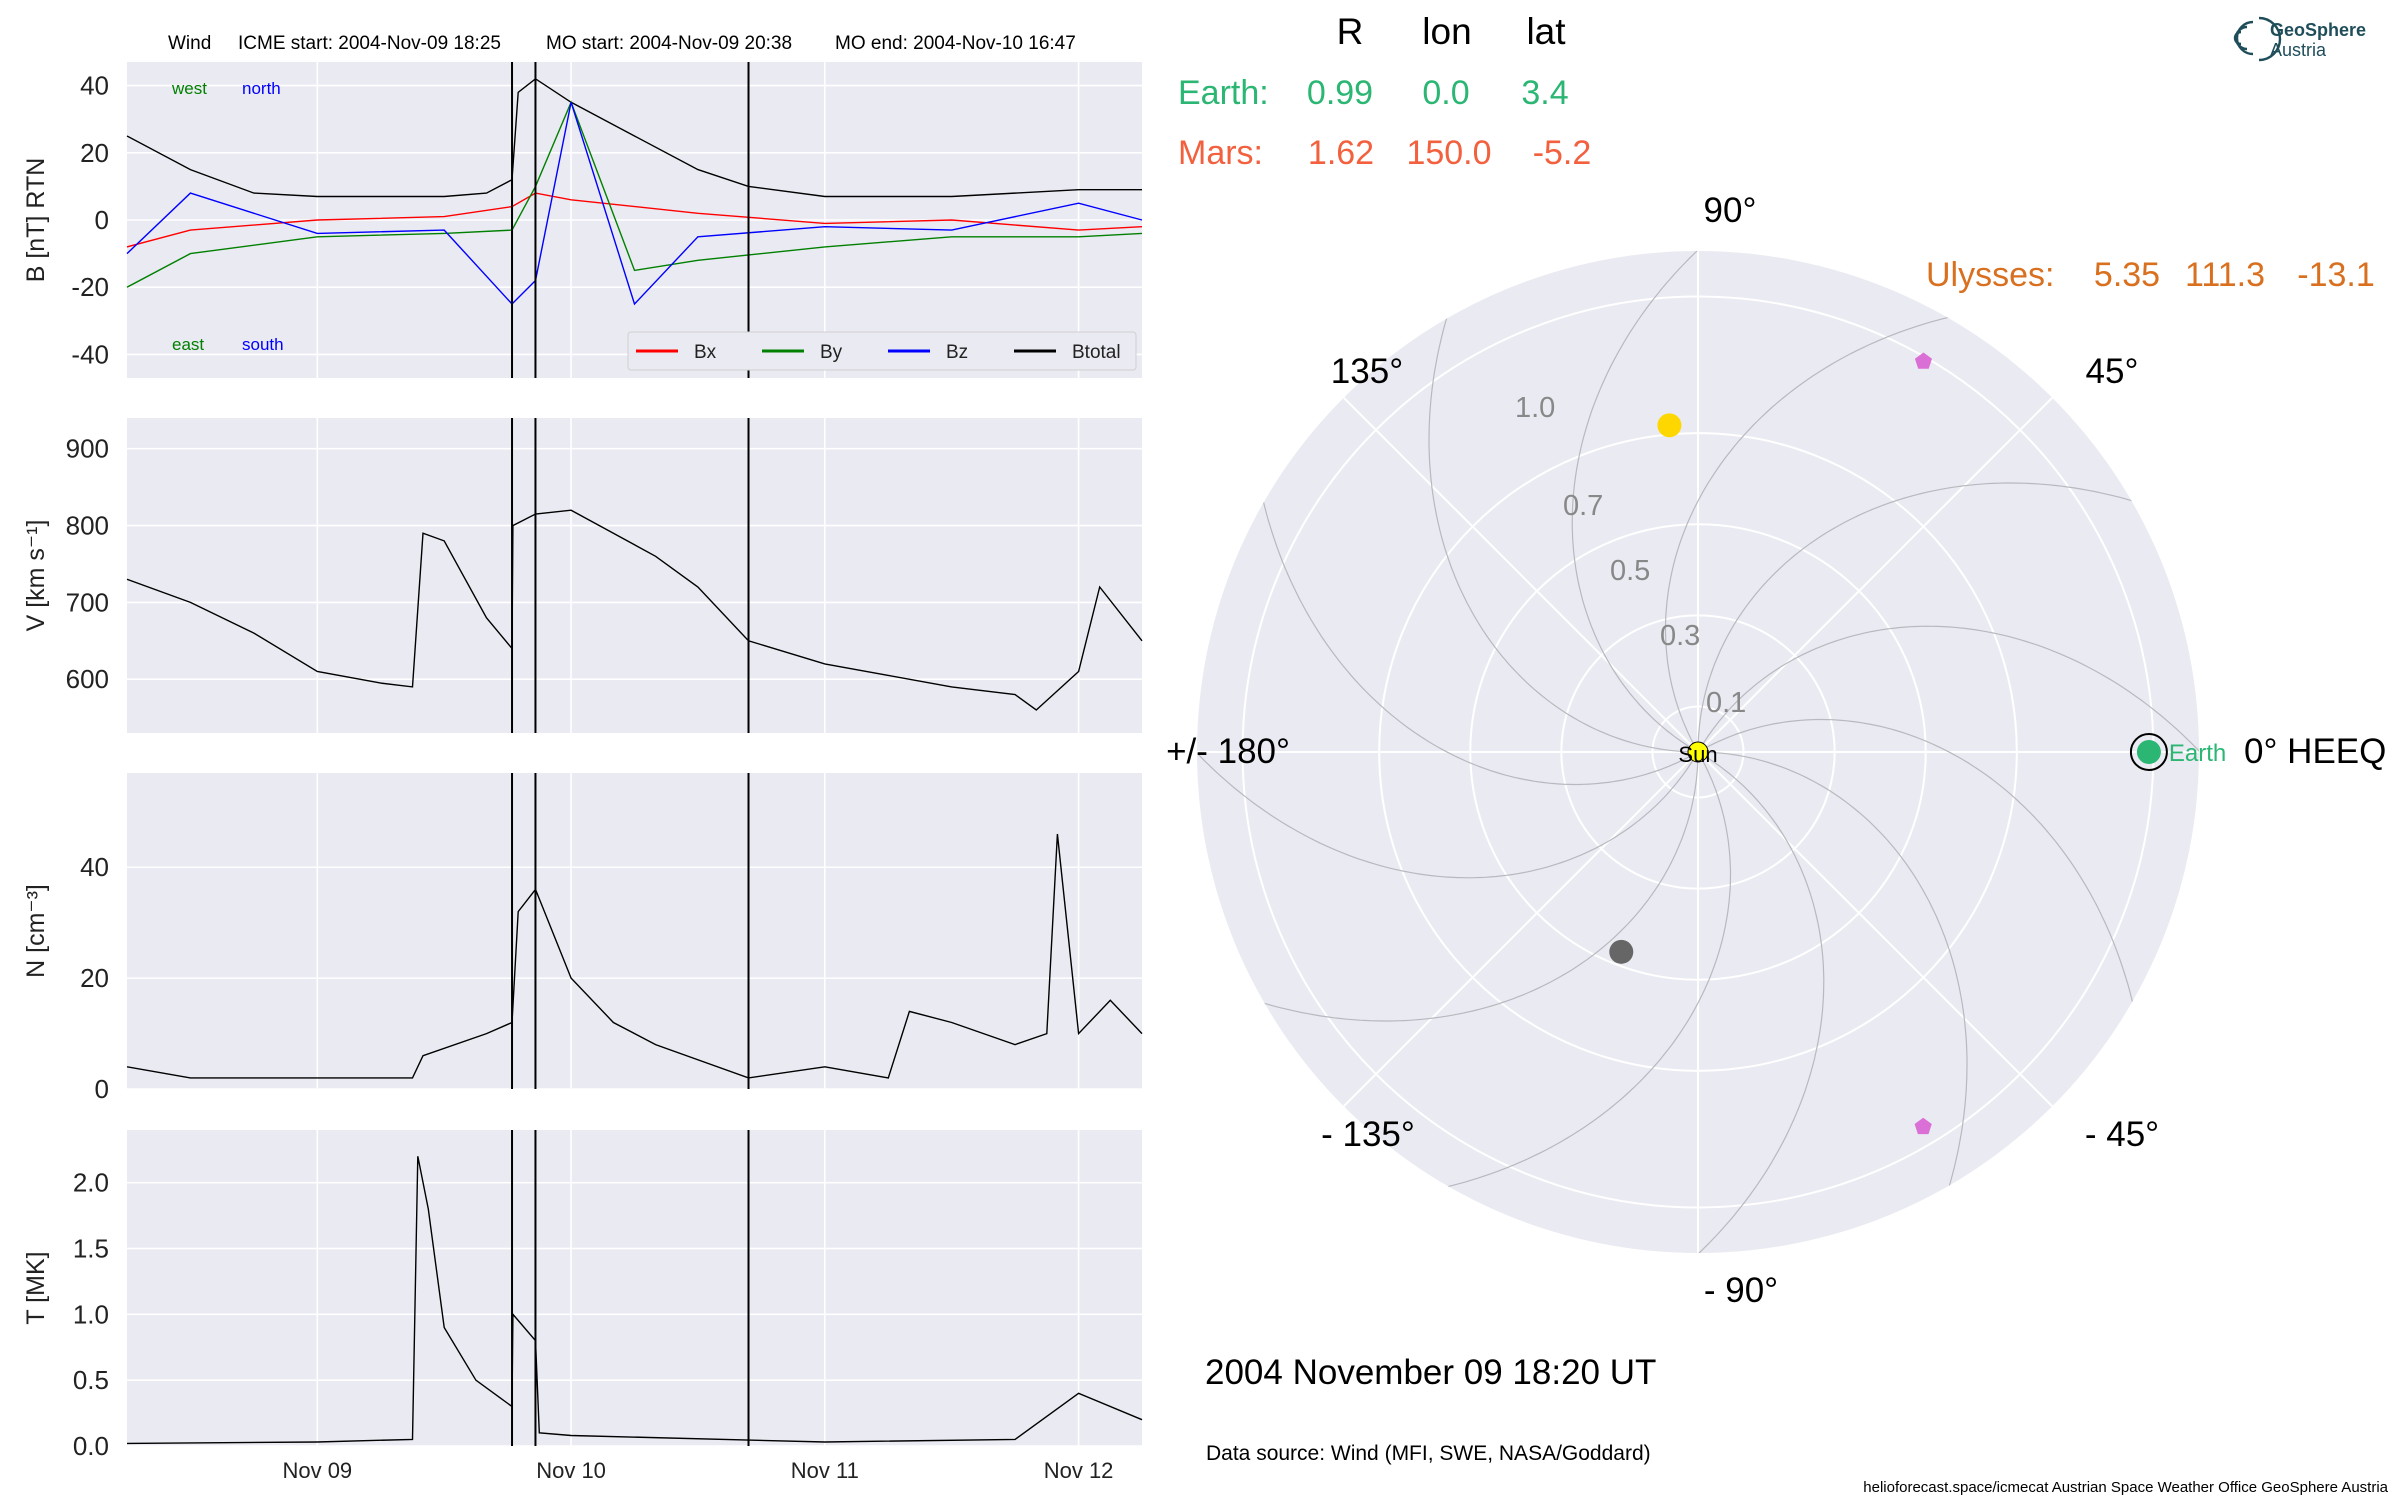 Image resolution: width=2400 pixels, height=1500 pixels. Describe the element at coordinates (36, 931) in the screenshot. I see `y-axis-label: N [cm⁻³]` at that location.